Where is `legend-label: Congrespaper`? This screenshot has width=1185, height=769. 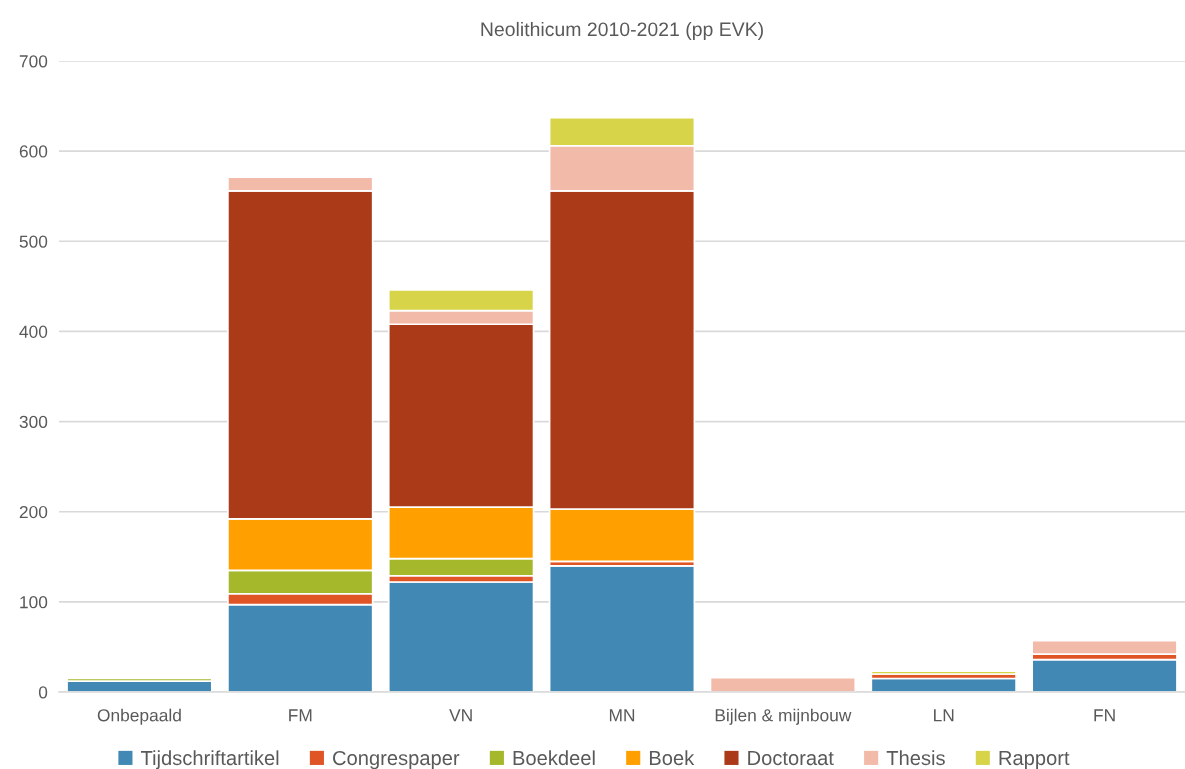
legend-label: Congrespaper is located at coordinates (396, 759).